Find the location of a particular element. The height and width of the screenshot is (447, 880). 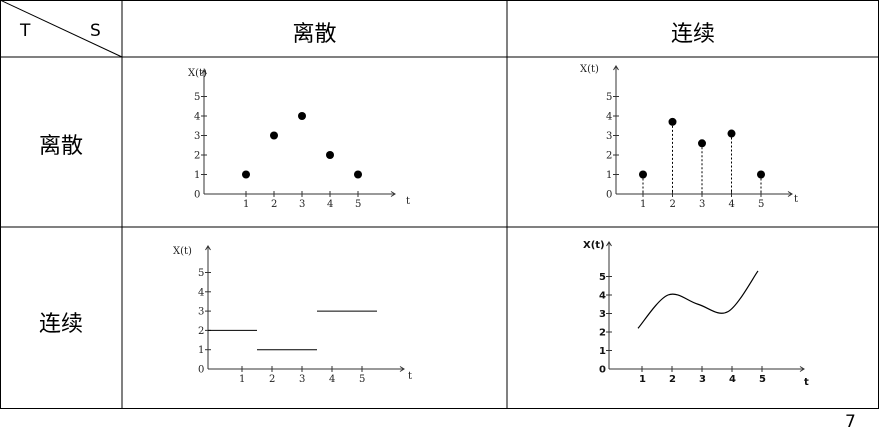

corner-col-label: S is located at coordinates (95, 31).